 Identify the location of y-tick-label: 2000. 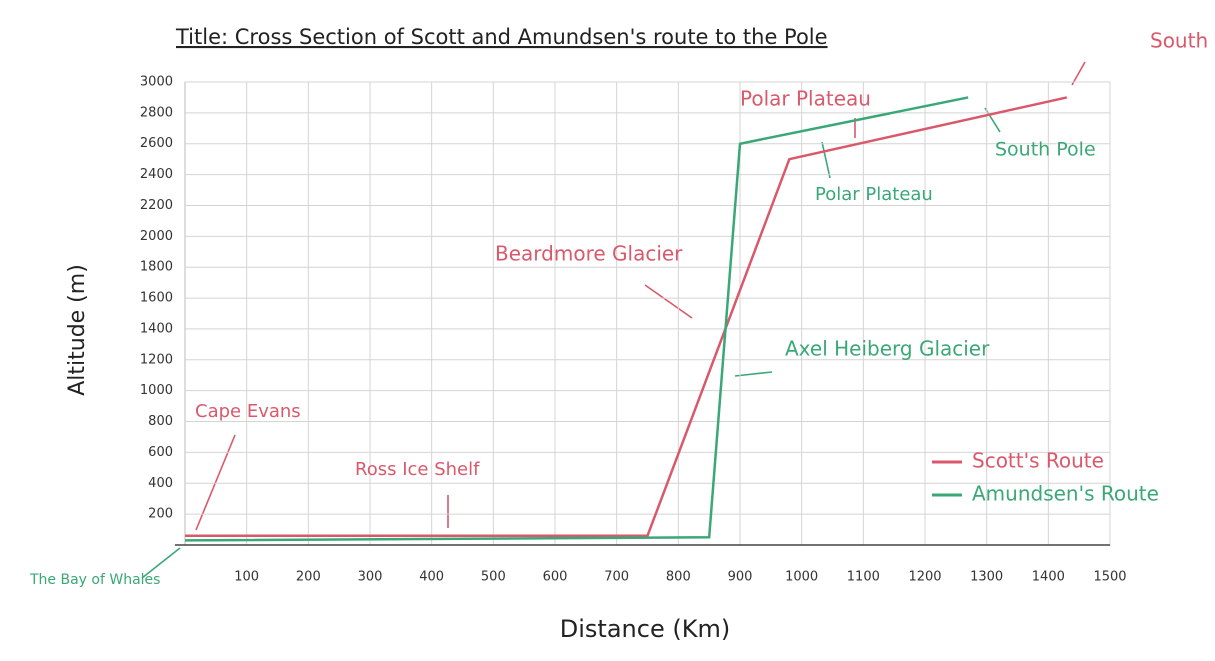
(156, 236).